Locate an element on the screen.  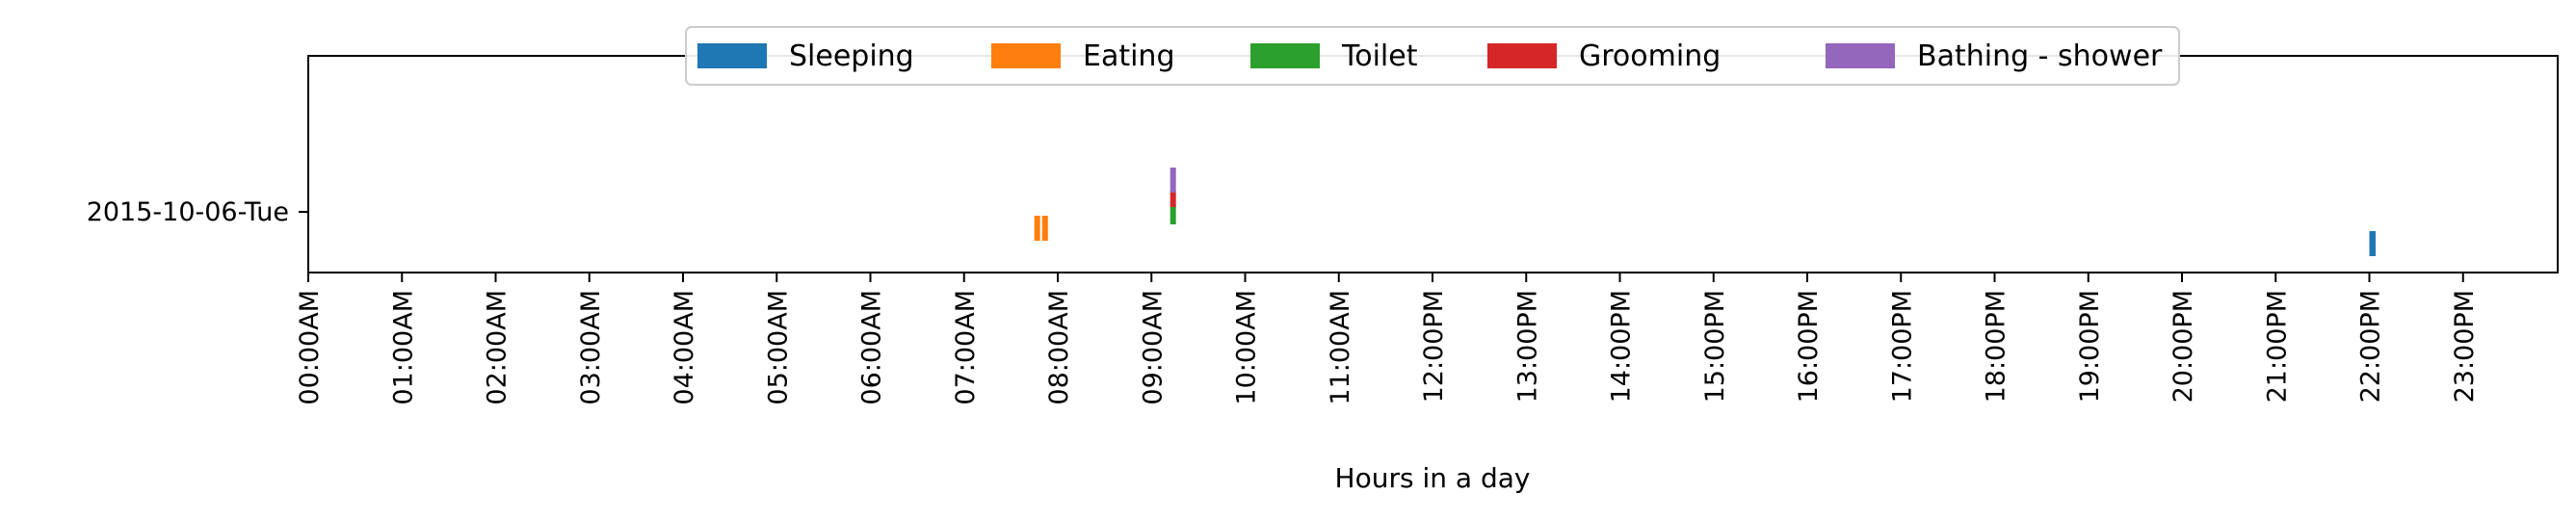
x-tick-label: 07:00AM is located at coordinates (966, 347).